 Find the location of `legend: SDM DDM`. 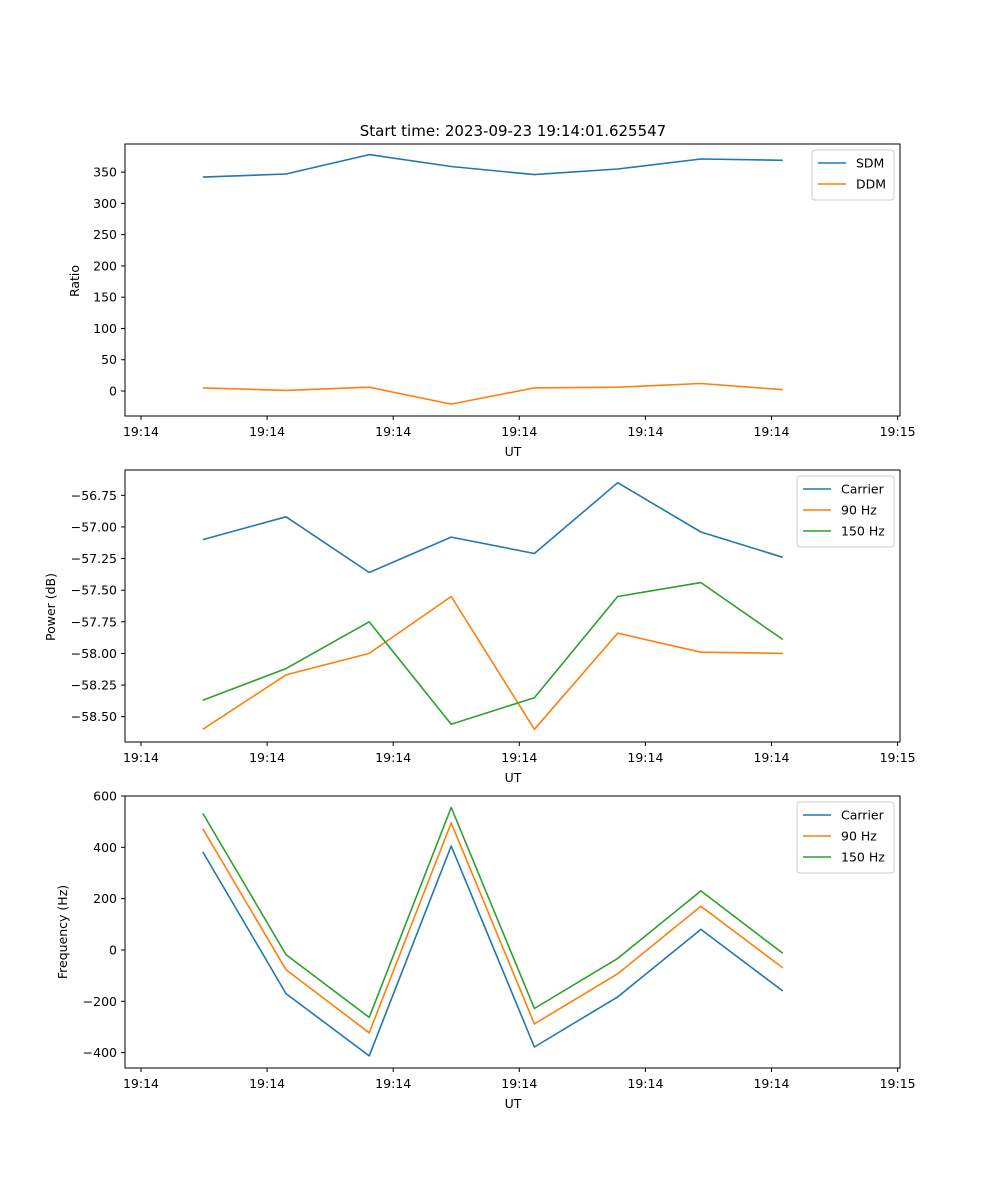

legend: SDM DDM is located at coordinates (853, 175).